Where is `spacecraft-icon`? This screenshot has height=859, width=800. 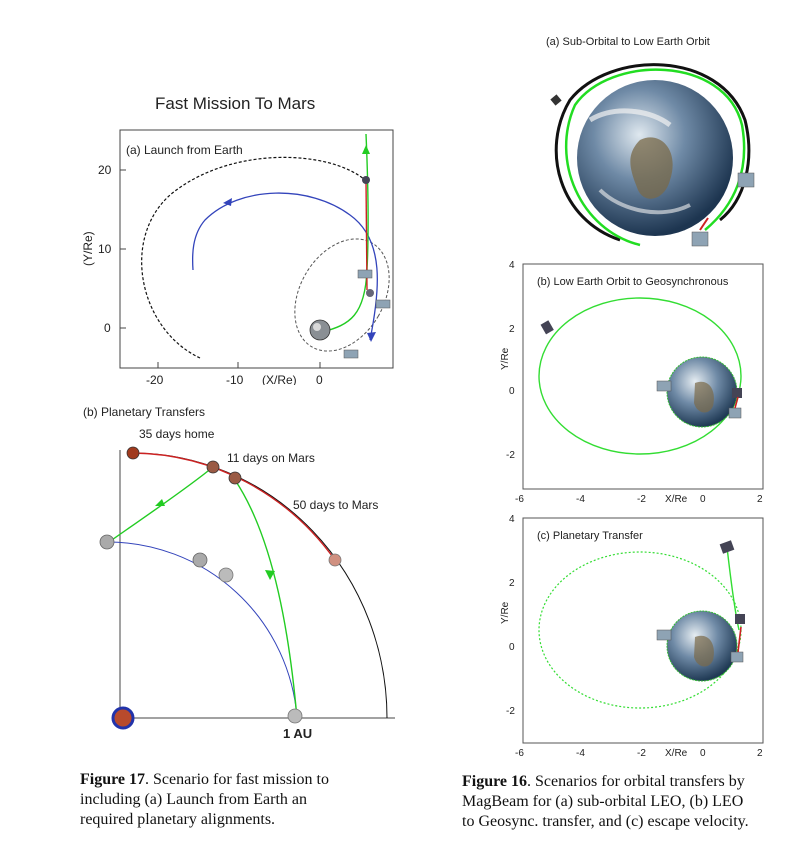 spacecraft-icon is located at coordinates (365, 274).